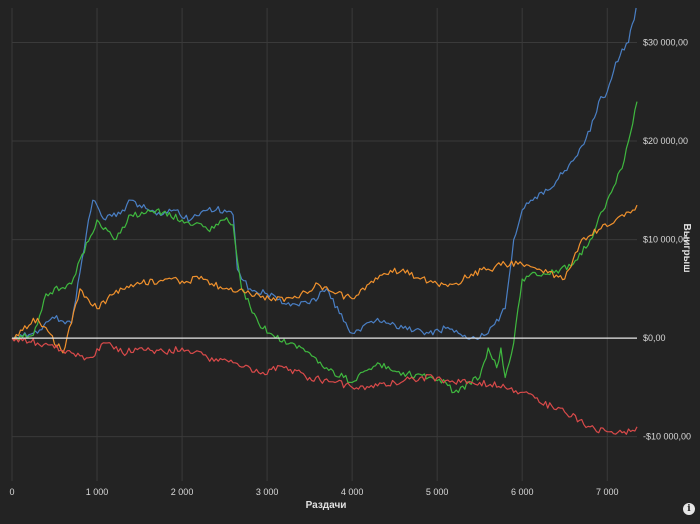 This screenshot has height=524, width=700. I want to click on x-tick-label: 1 000, so click(97, 492).